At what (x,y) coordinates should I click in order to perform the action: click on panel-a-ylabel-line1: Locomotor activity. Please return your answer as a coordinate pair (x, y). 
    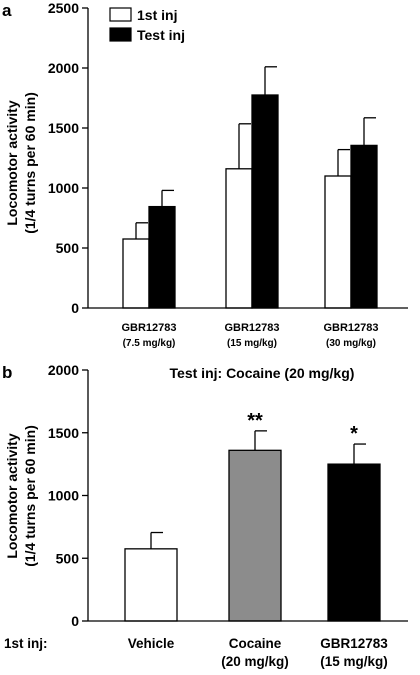
    Looking at the image, I should click on (12, 162).